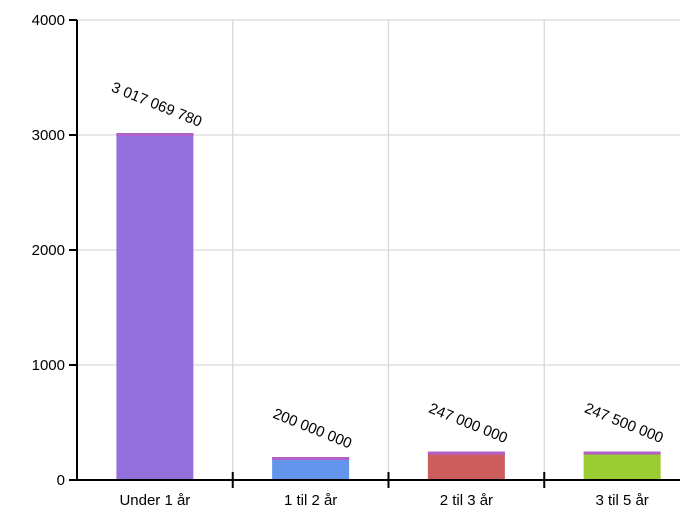 This screenshot has width=680, height=523. Describe the element at coordinates (466, 500) in the screenshot. I see `x-tick-label: 2 til 3 år` at that location.